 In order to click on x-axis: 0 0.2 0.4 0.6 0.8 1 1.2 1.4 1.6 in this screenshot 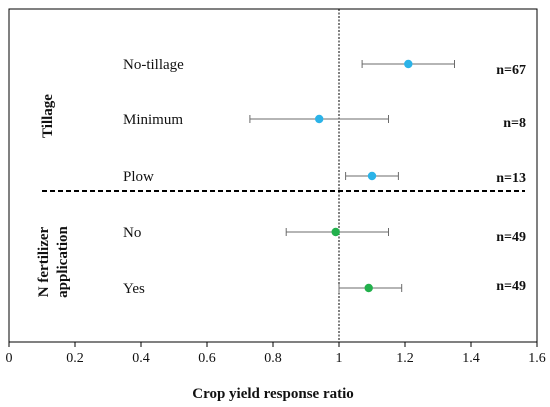, I will do `click(276, 354)`.